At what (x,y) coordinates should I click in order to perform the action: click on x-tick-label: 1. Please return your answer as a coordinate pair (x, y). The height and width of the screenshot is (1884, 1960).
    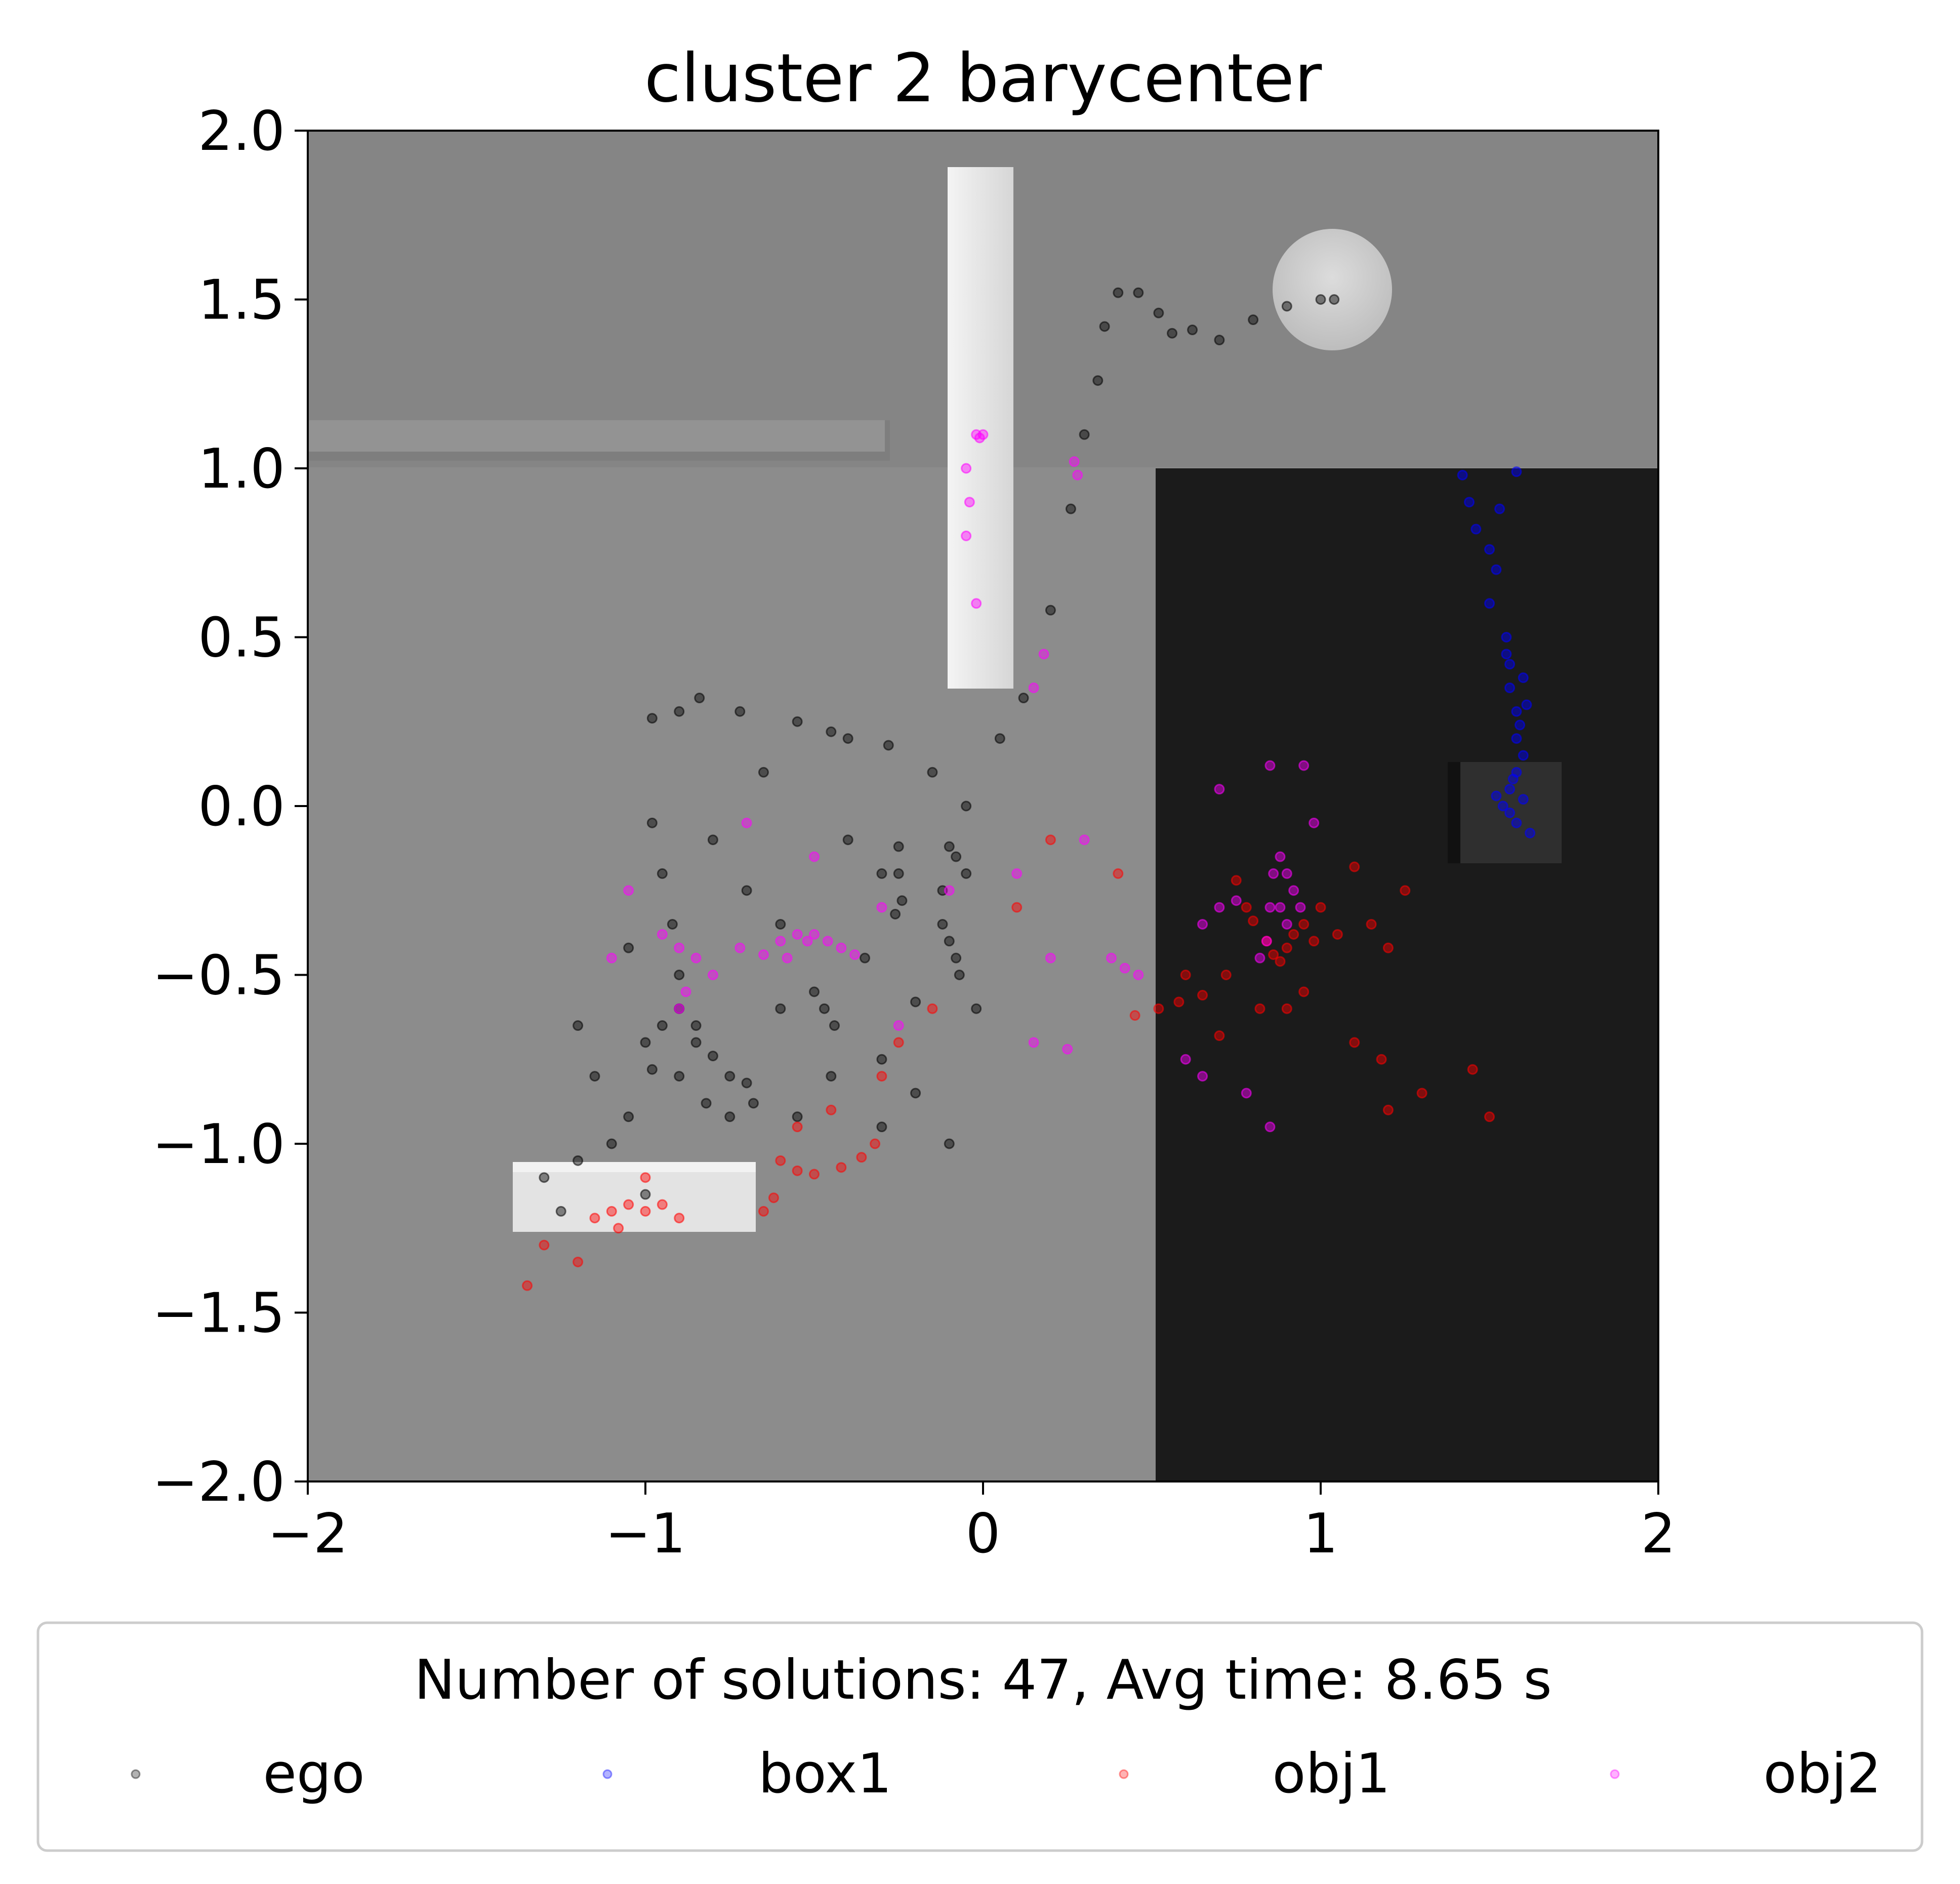
    Looking at the image, I should click on (1321, 1534).